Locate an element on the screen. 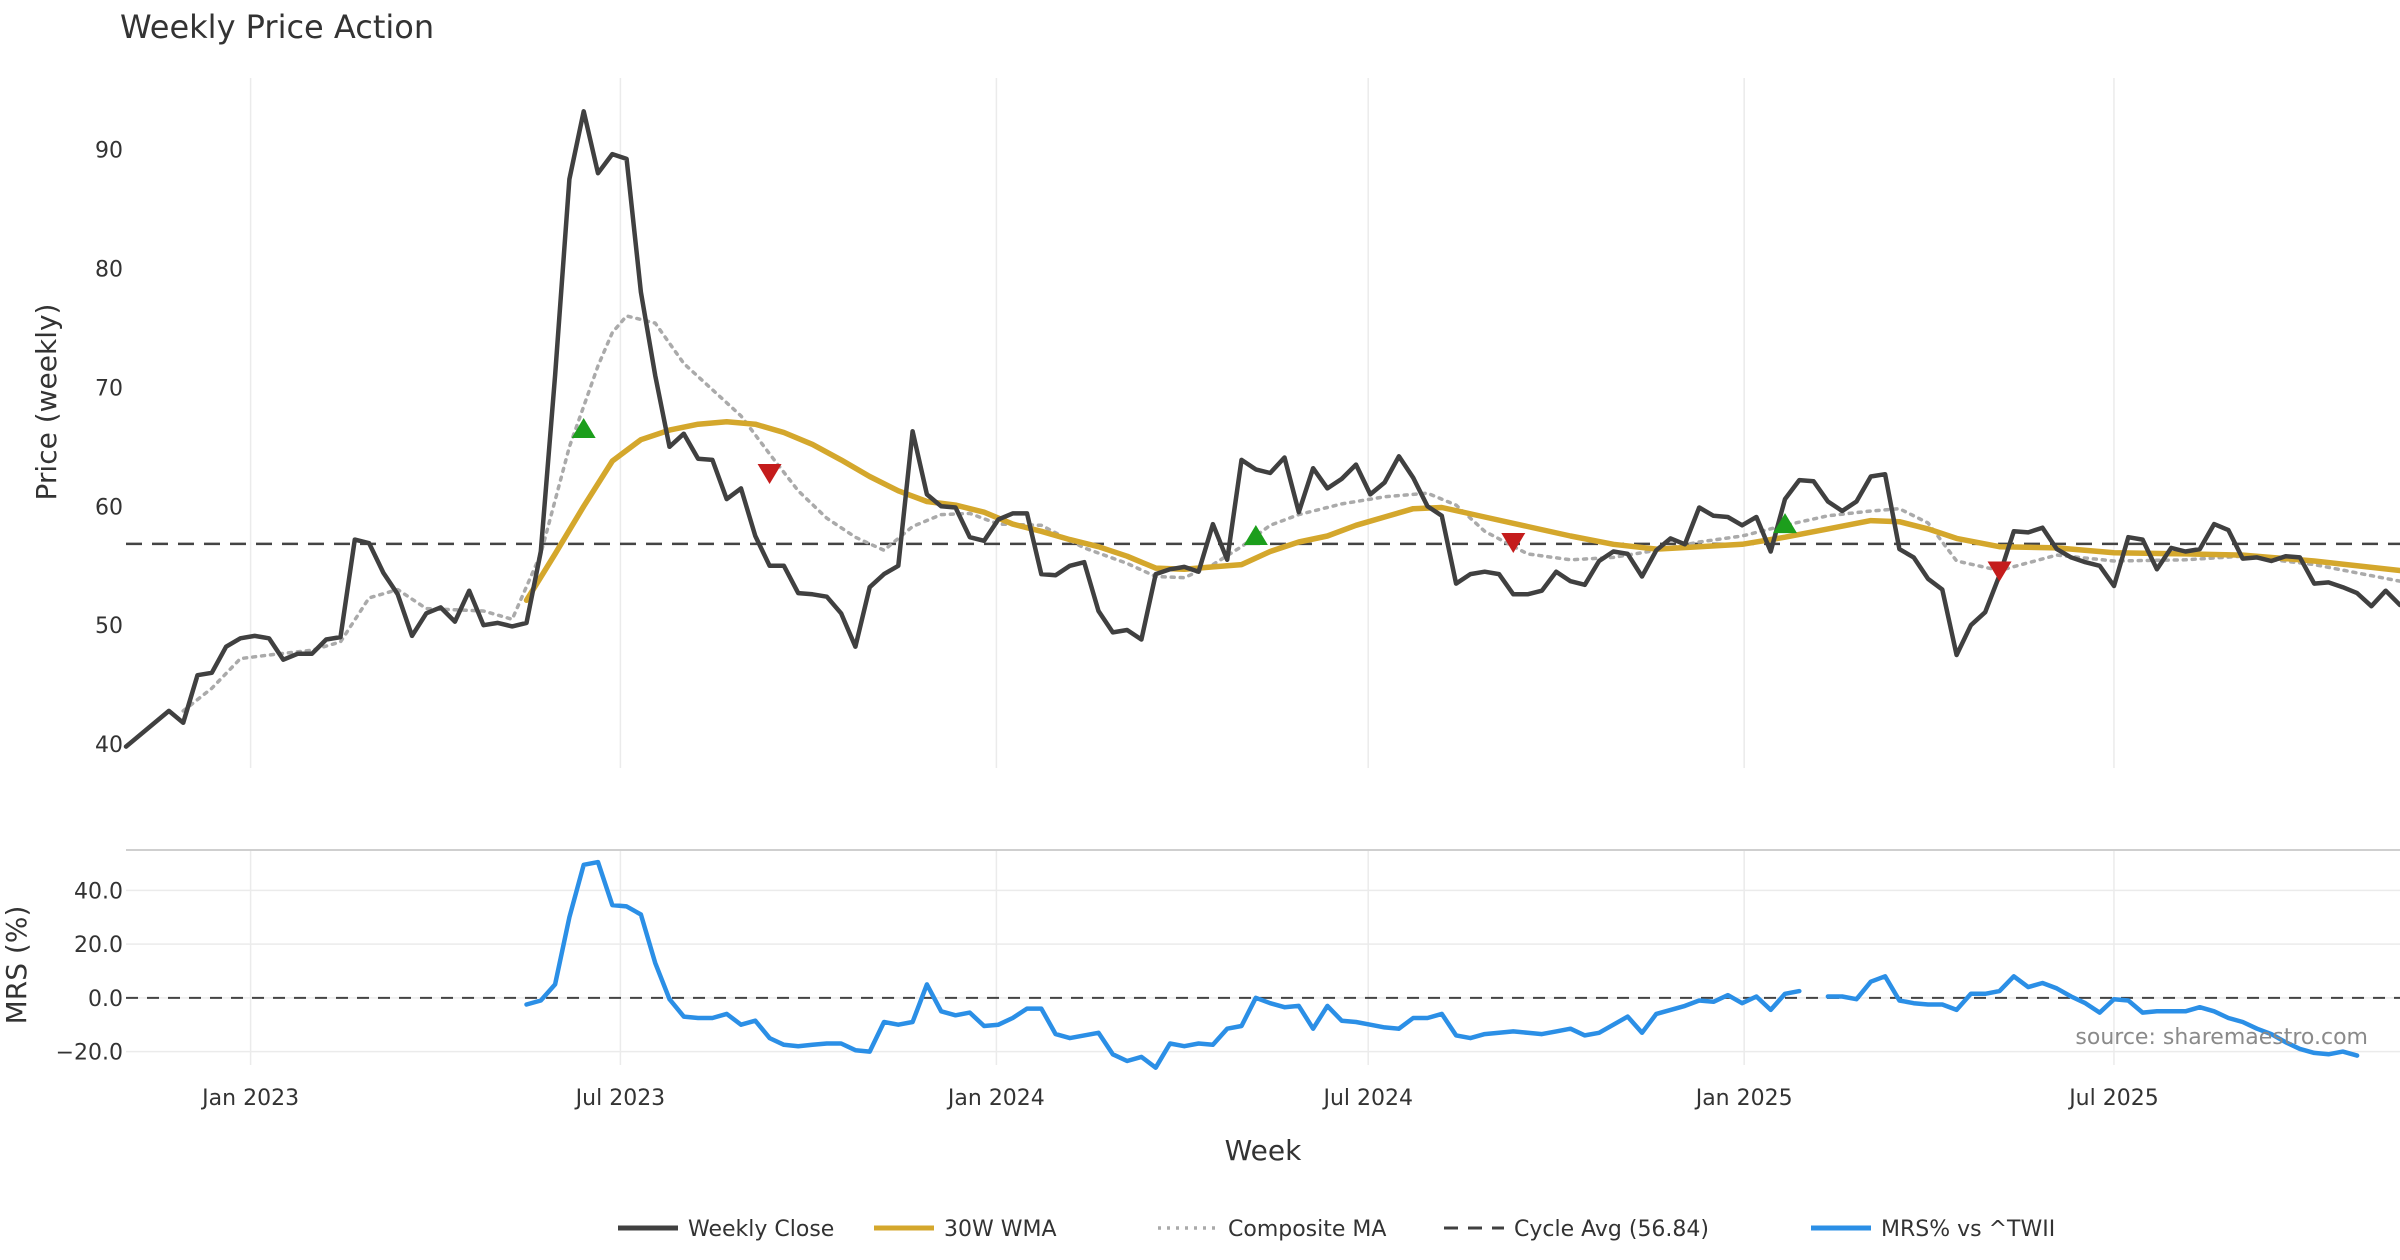 This screenshot has width=2400, height=1260. mrs-y-axis-title: MRS (%) is located at coordinates (16, 965).